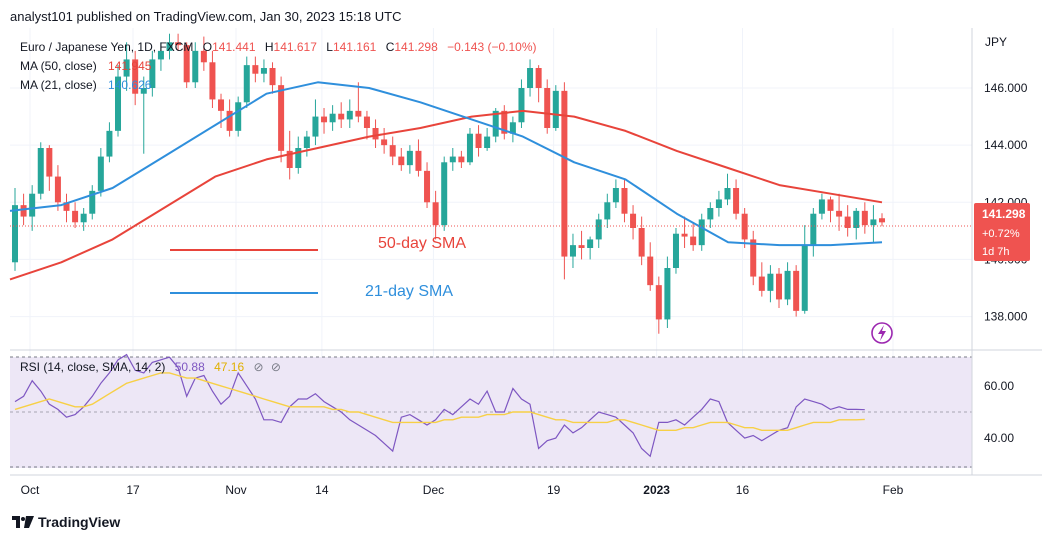  Describe the element at coordinates (235, 490) in the screenshot. I see `time-tick-label: Nov` at that location.